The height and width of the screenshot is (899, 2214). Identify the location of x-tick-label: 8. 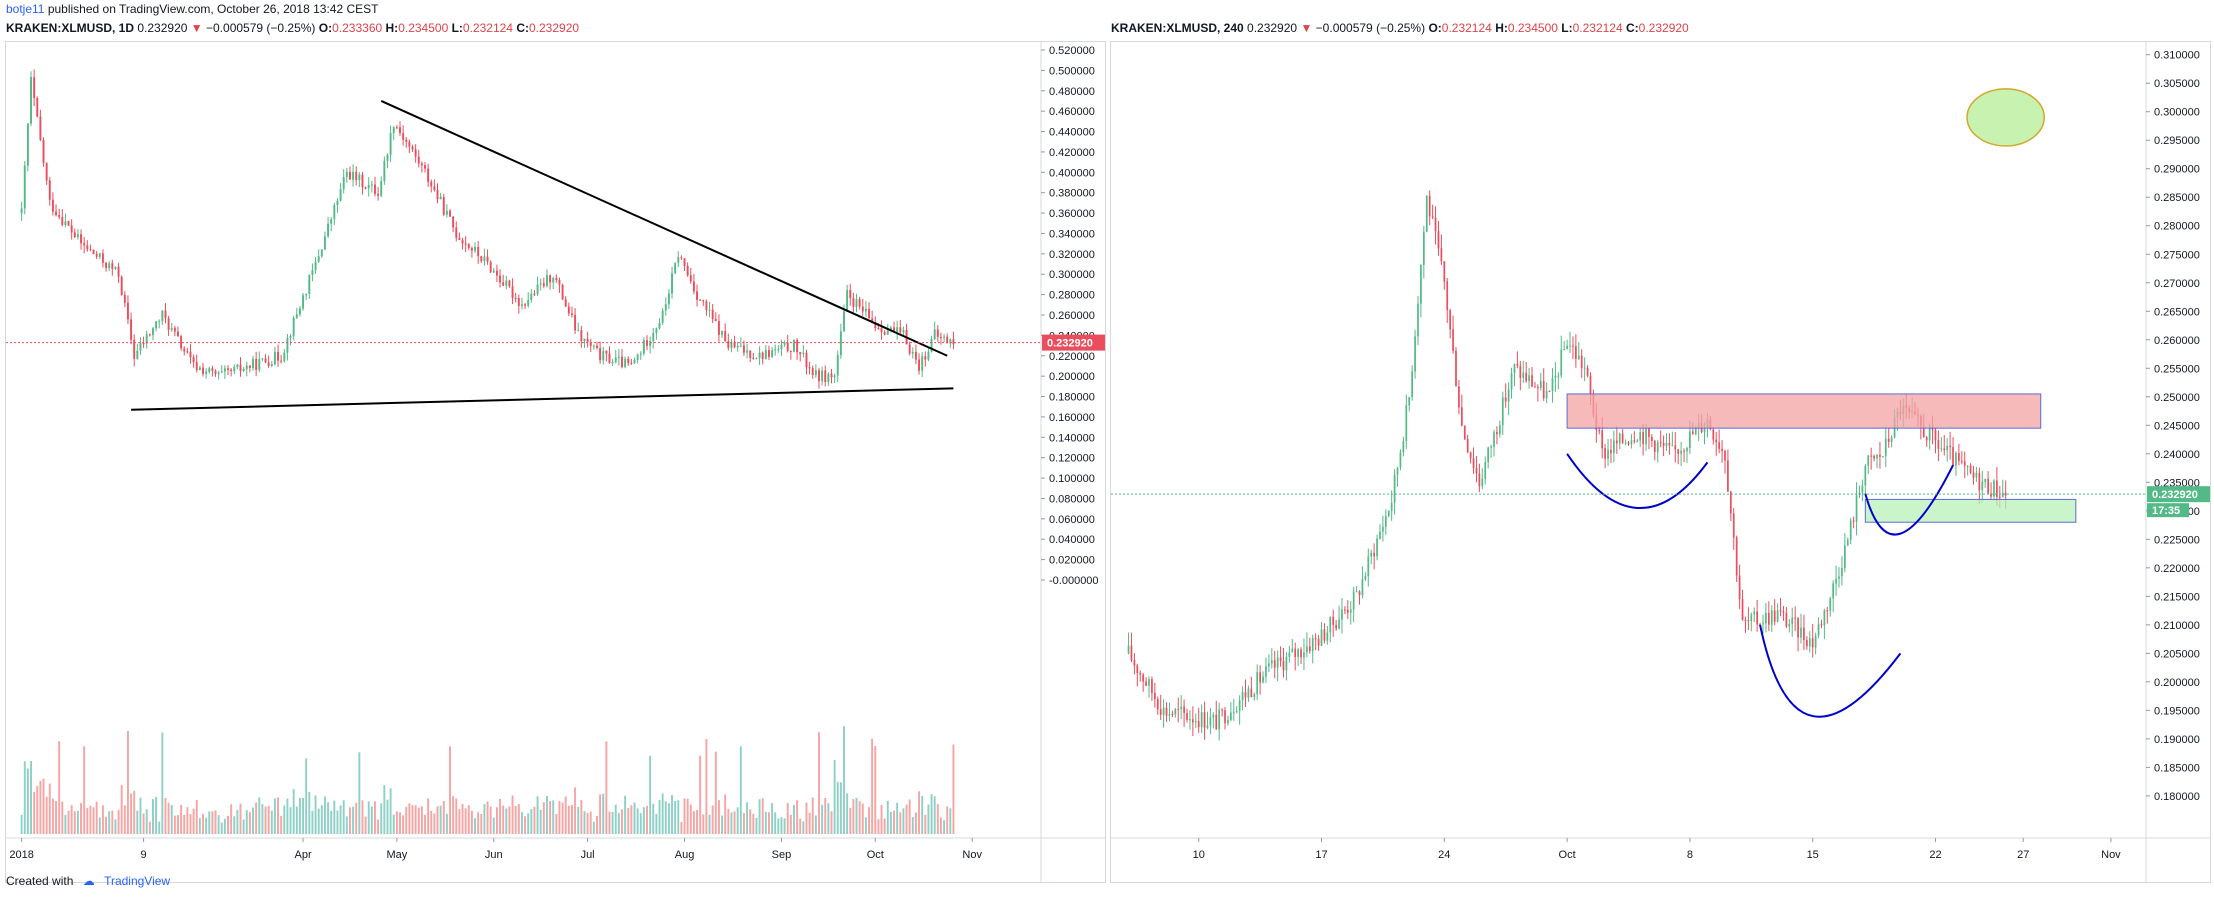
(1690, 855).